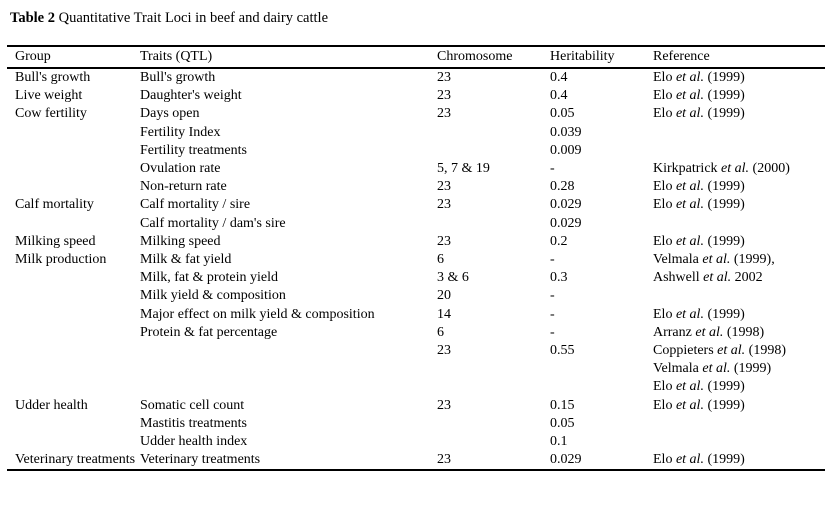  Describe the element at coordinates (51, 405) in the screenshot. I see `cell-group: Udder health` at that location.